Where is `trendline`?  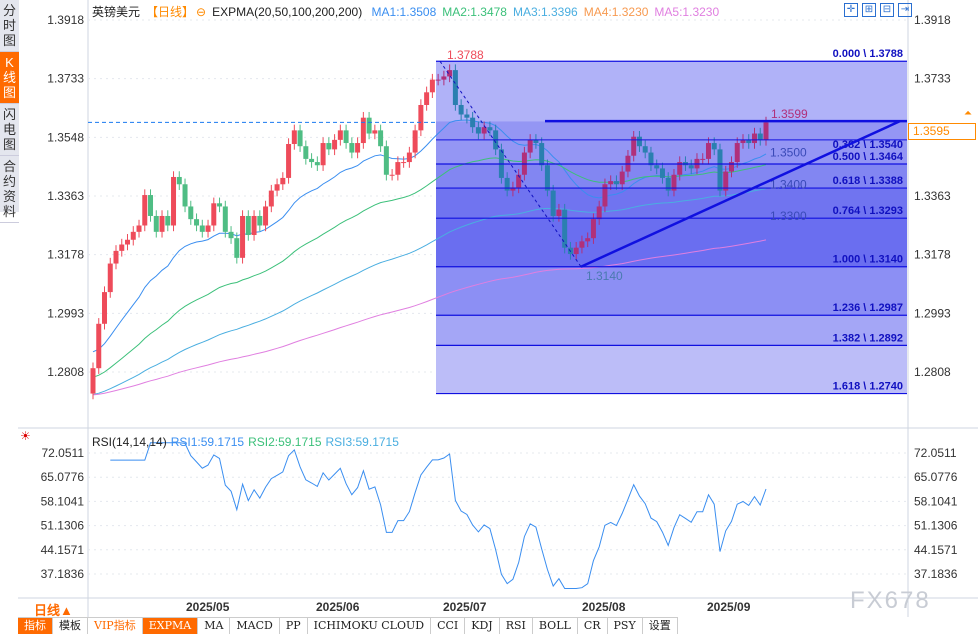 trendline is located at coordinates (740, 194).